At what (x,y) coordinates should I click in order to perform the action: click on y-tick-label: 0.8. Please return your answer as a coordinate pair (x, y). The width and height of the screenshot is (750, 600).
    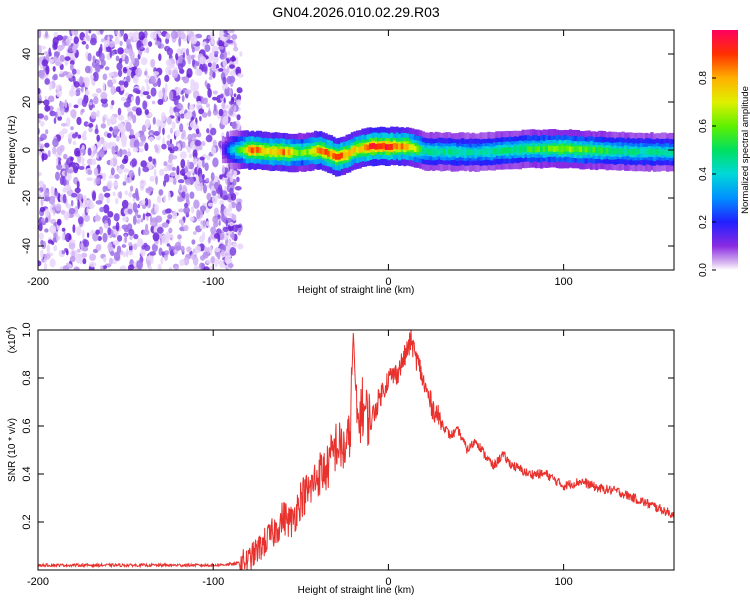
    Looking at the image, I should click on (27, 377).